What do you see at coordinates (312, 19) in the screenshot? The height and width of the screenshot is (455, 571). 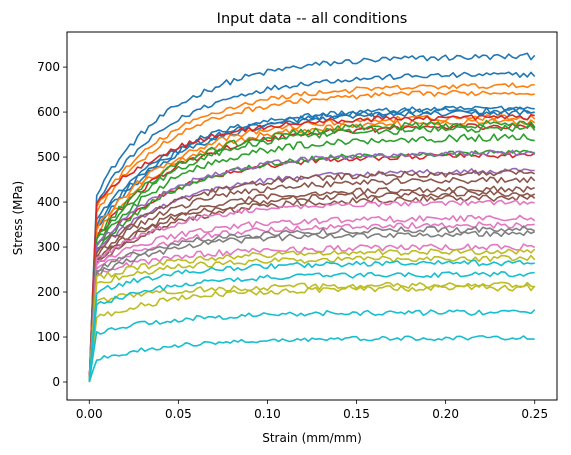 I see `chart-title: Input data -- all conditions` at bounding box center [312, 19].